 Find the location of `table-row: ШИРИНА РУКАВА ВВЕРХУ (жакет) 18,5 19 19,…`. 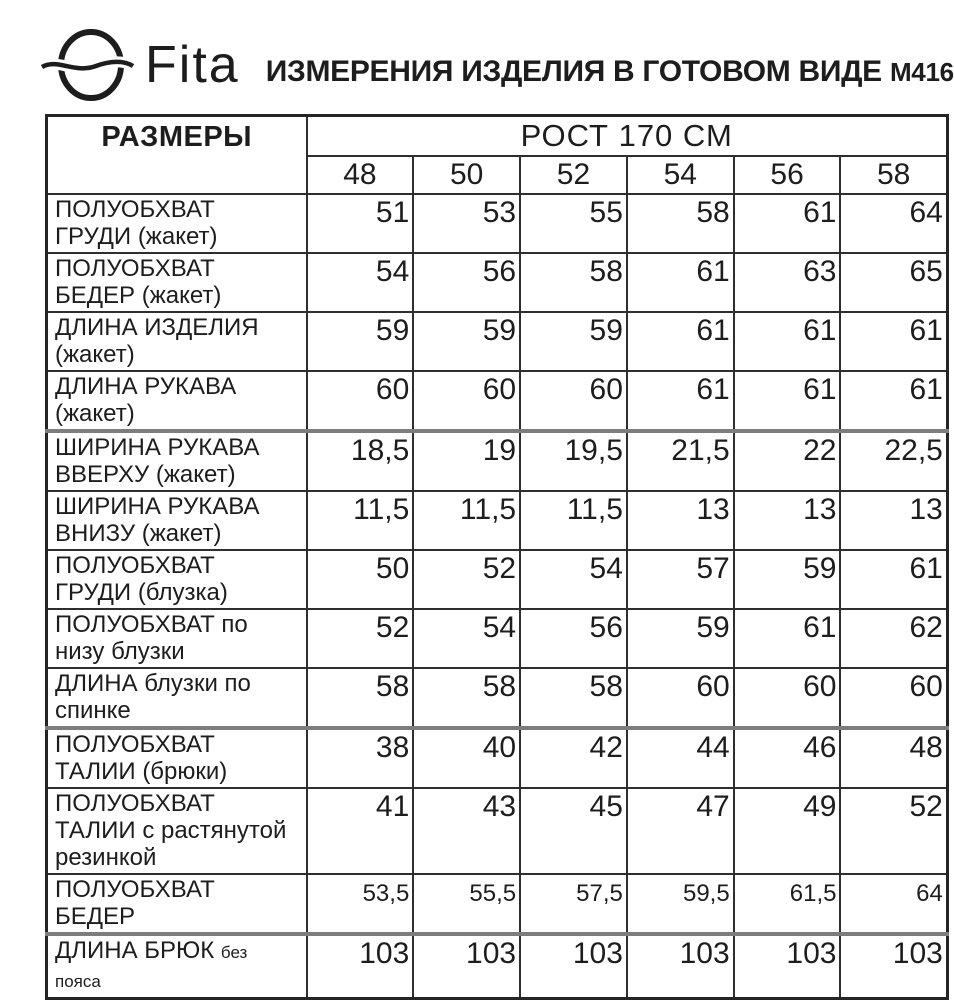

table-row: ШИРИНА РУКАВА ВВЕРХУ (жакет) 18,5 19 19,… is located at coordinates (497, 460).